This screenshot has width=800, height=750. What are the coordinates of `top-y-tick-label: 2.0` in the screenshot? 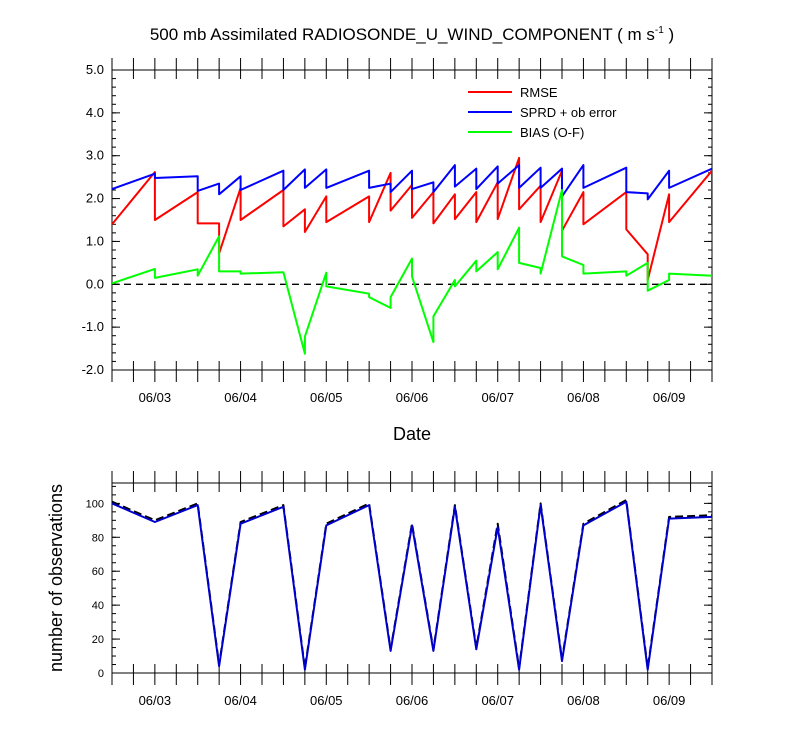 It's located at (95, 198).